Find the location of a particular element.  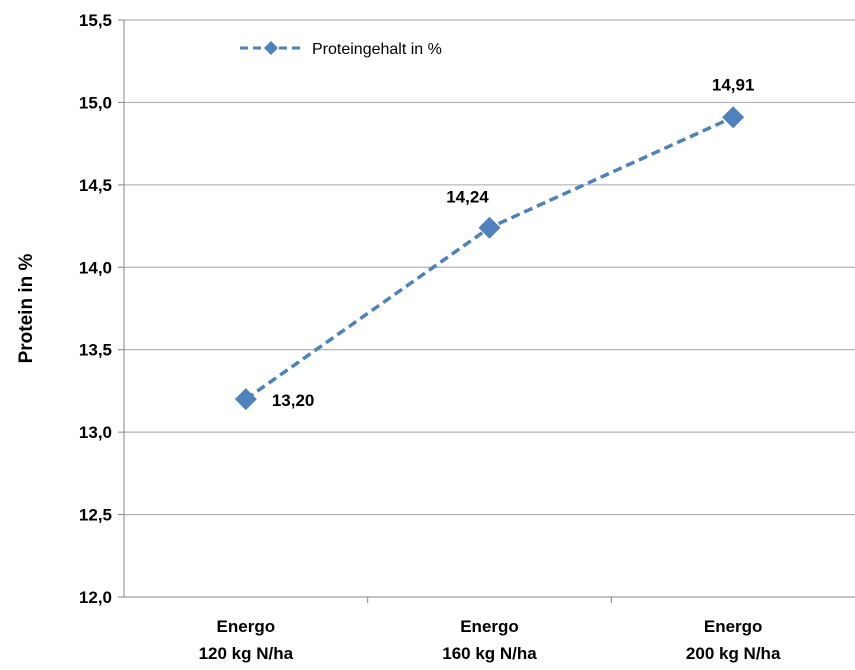

x-tick-label-line: 160 kg N/ha is located at coordinates (489, 653).